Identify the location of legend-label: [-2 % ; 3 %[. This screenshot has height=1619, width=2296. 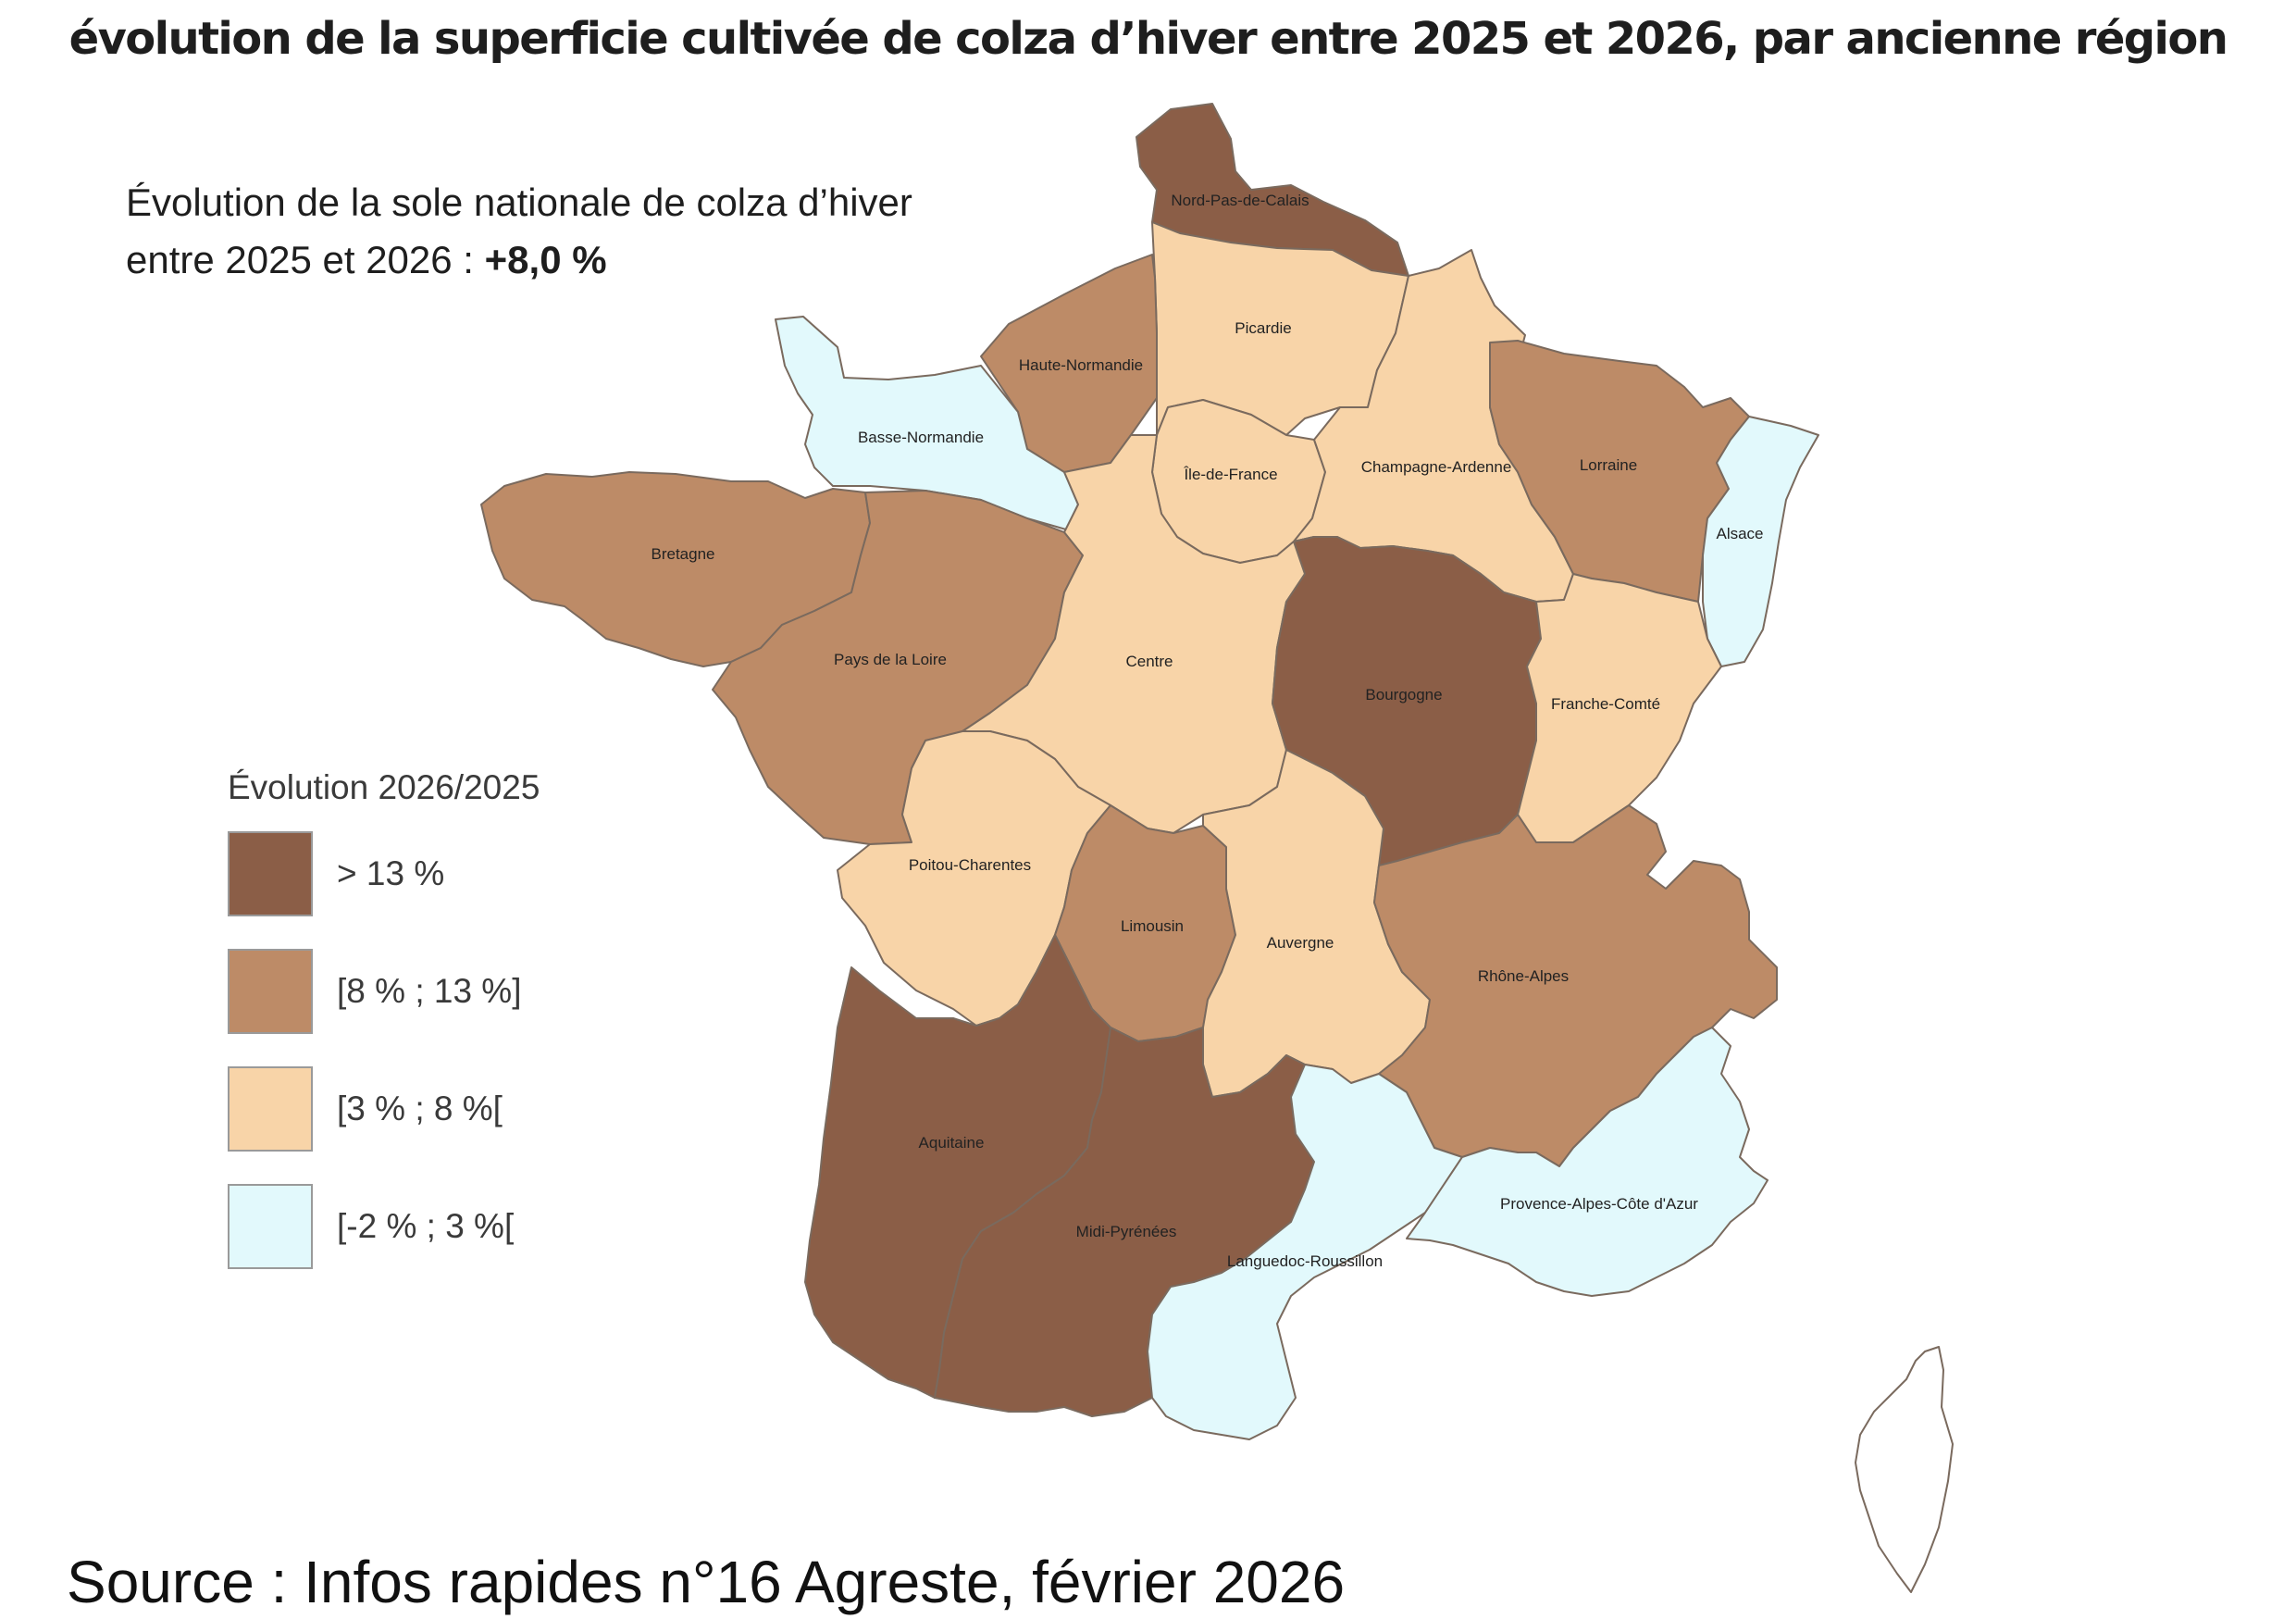
(426, 1226).